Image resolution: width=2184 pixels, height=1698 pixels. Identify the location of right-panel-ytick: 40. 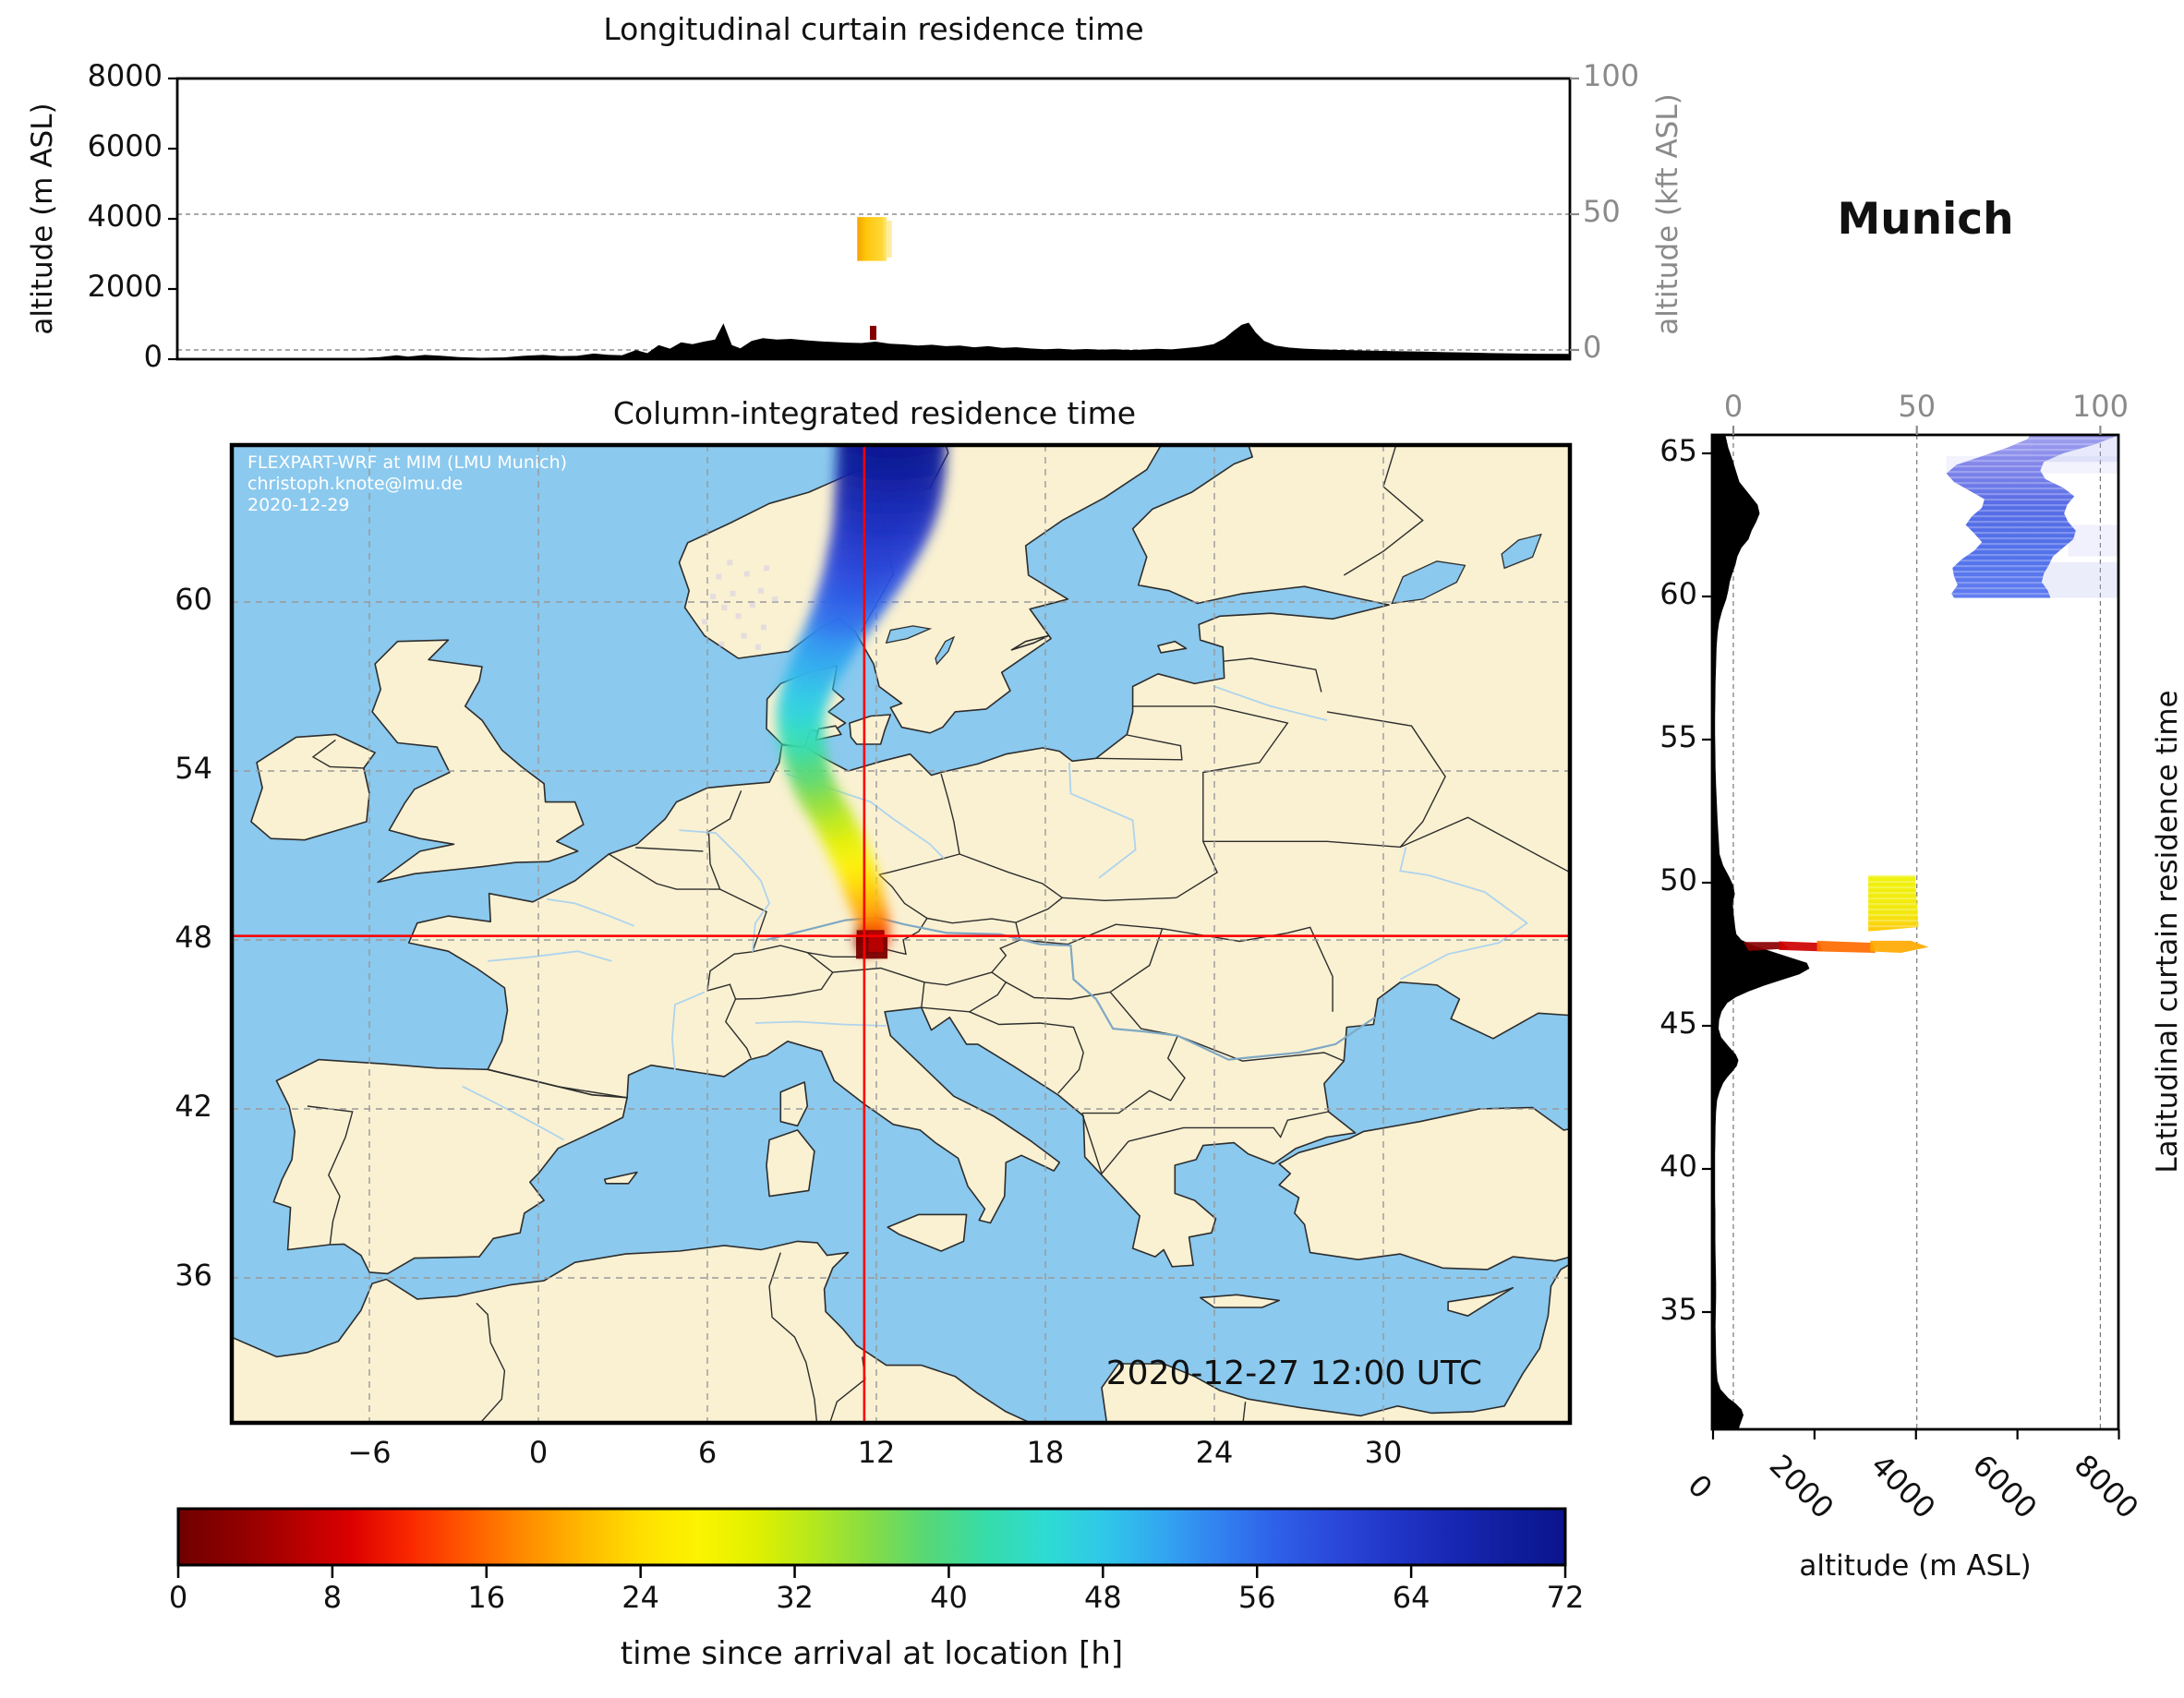
(1678, 1166).